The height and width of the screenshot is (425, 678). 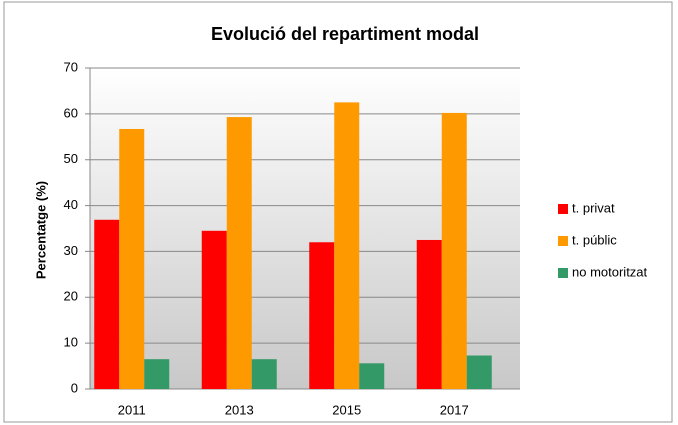 I want to click on x-tick-label: 2011, so click(x=132, y=409).